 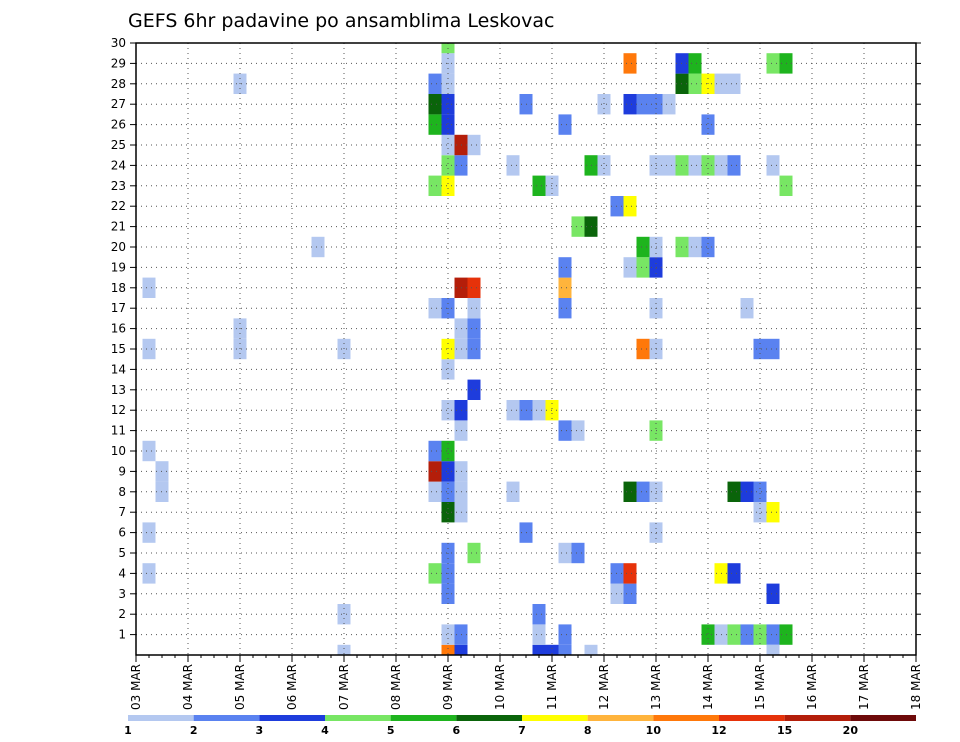 I want to click on y-tick-label: 28, so click(x=118, y=84).